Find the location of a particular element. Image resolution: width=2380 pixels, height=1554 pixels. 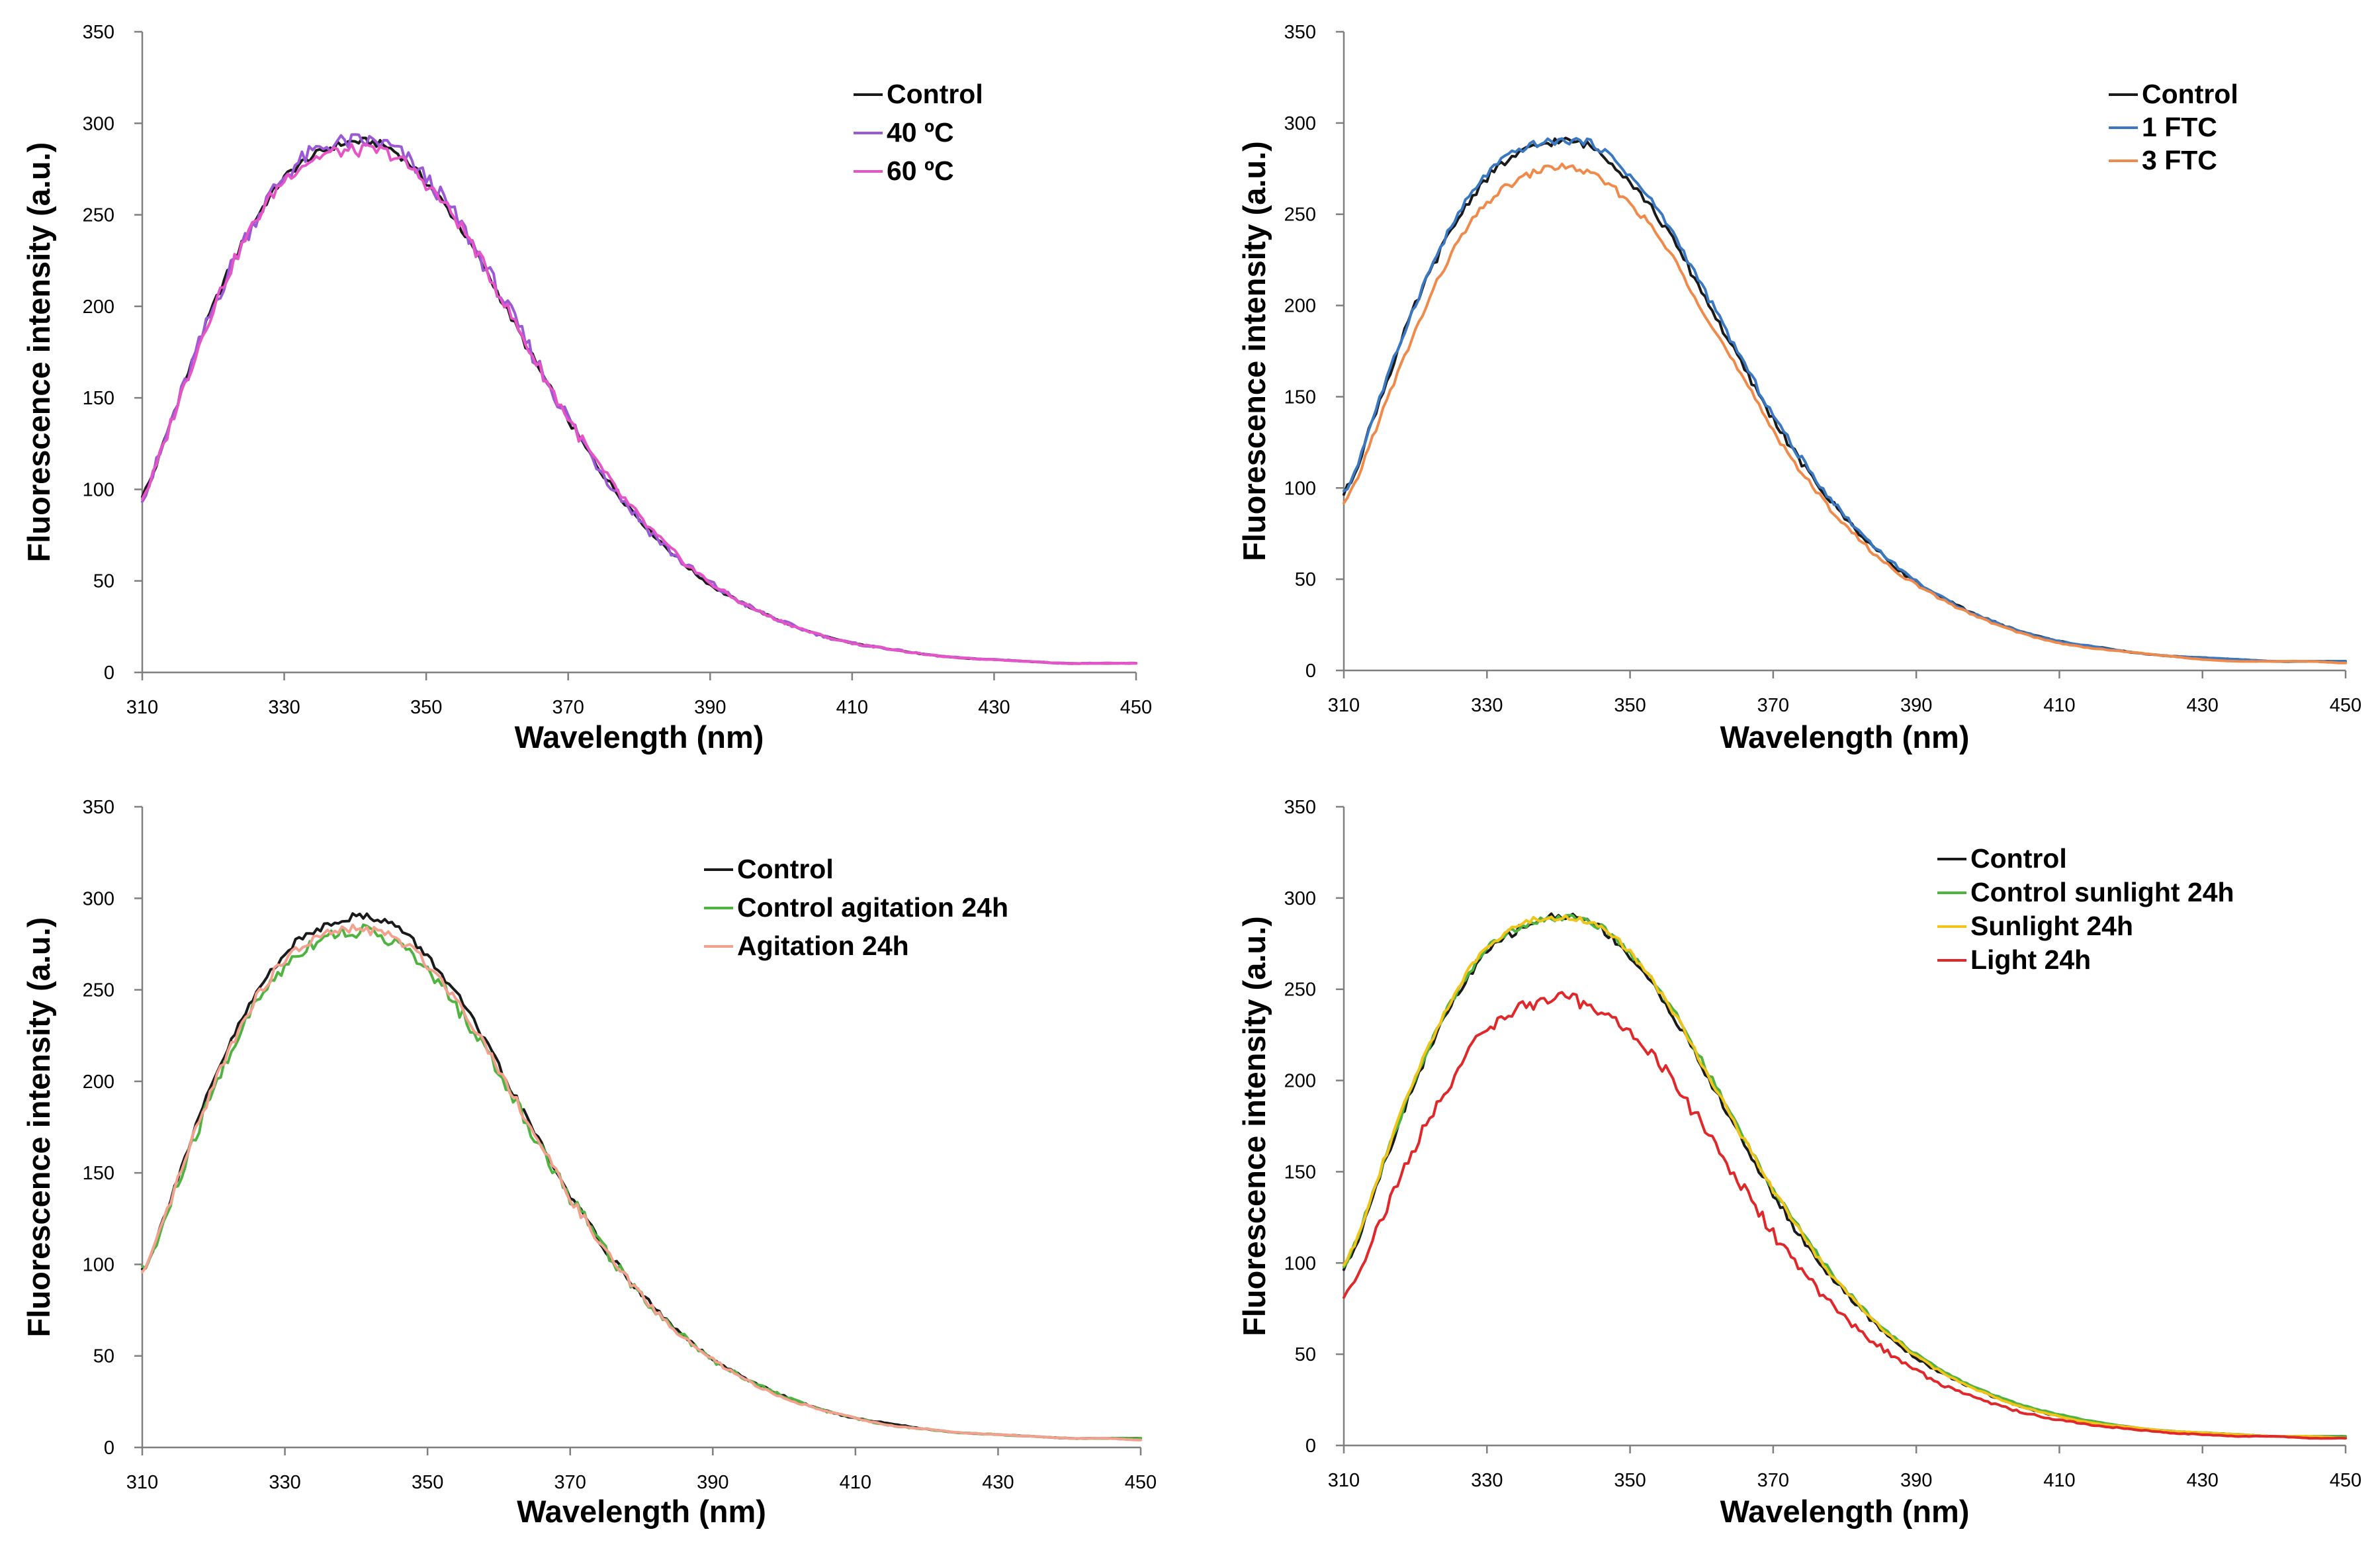

legend-label: Light 24h is located at coordinates (2030, 959).